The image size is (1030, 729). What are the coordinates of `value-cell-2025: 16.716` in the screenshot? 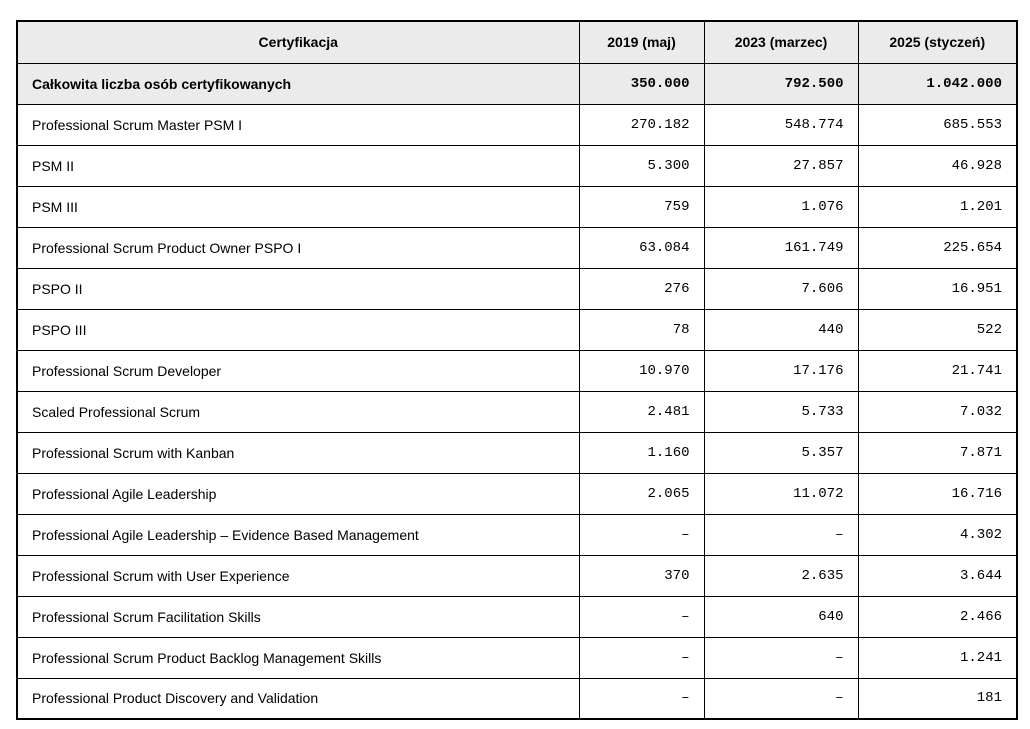 It's located at (937, 493).